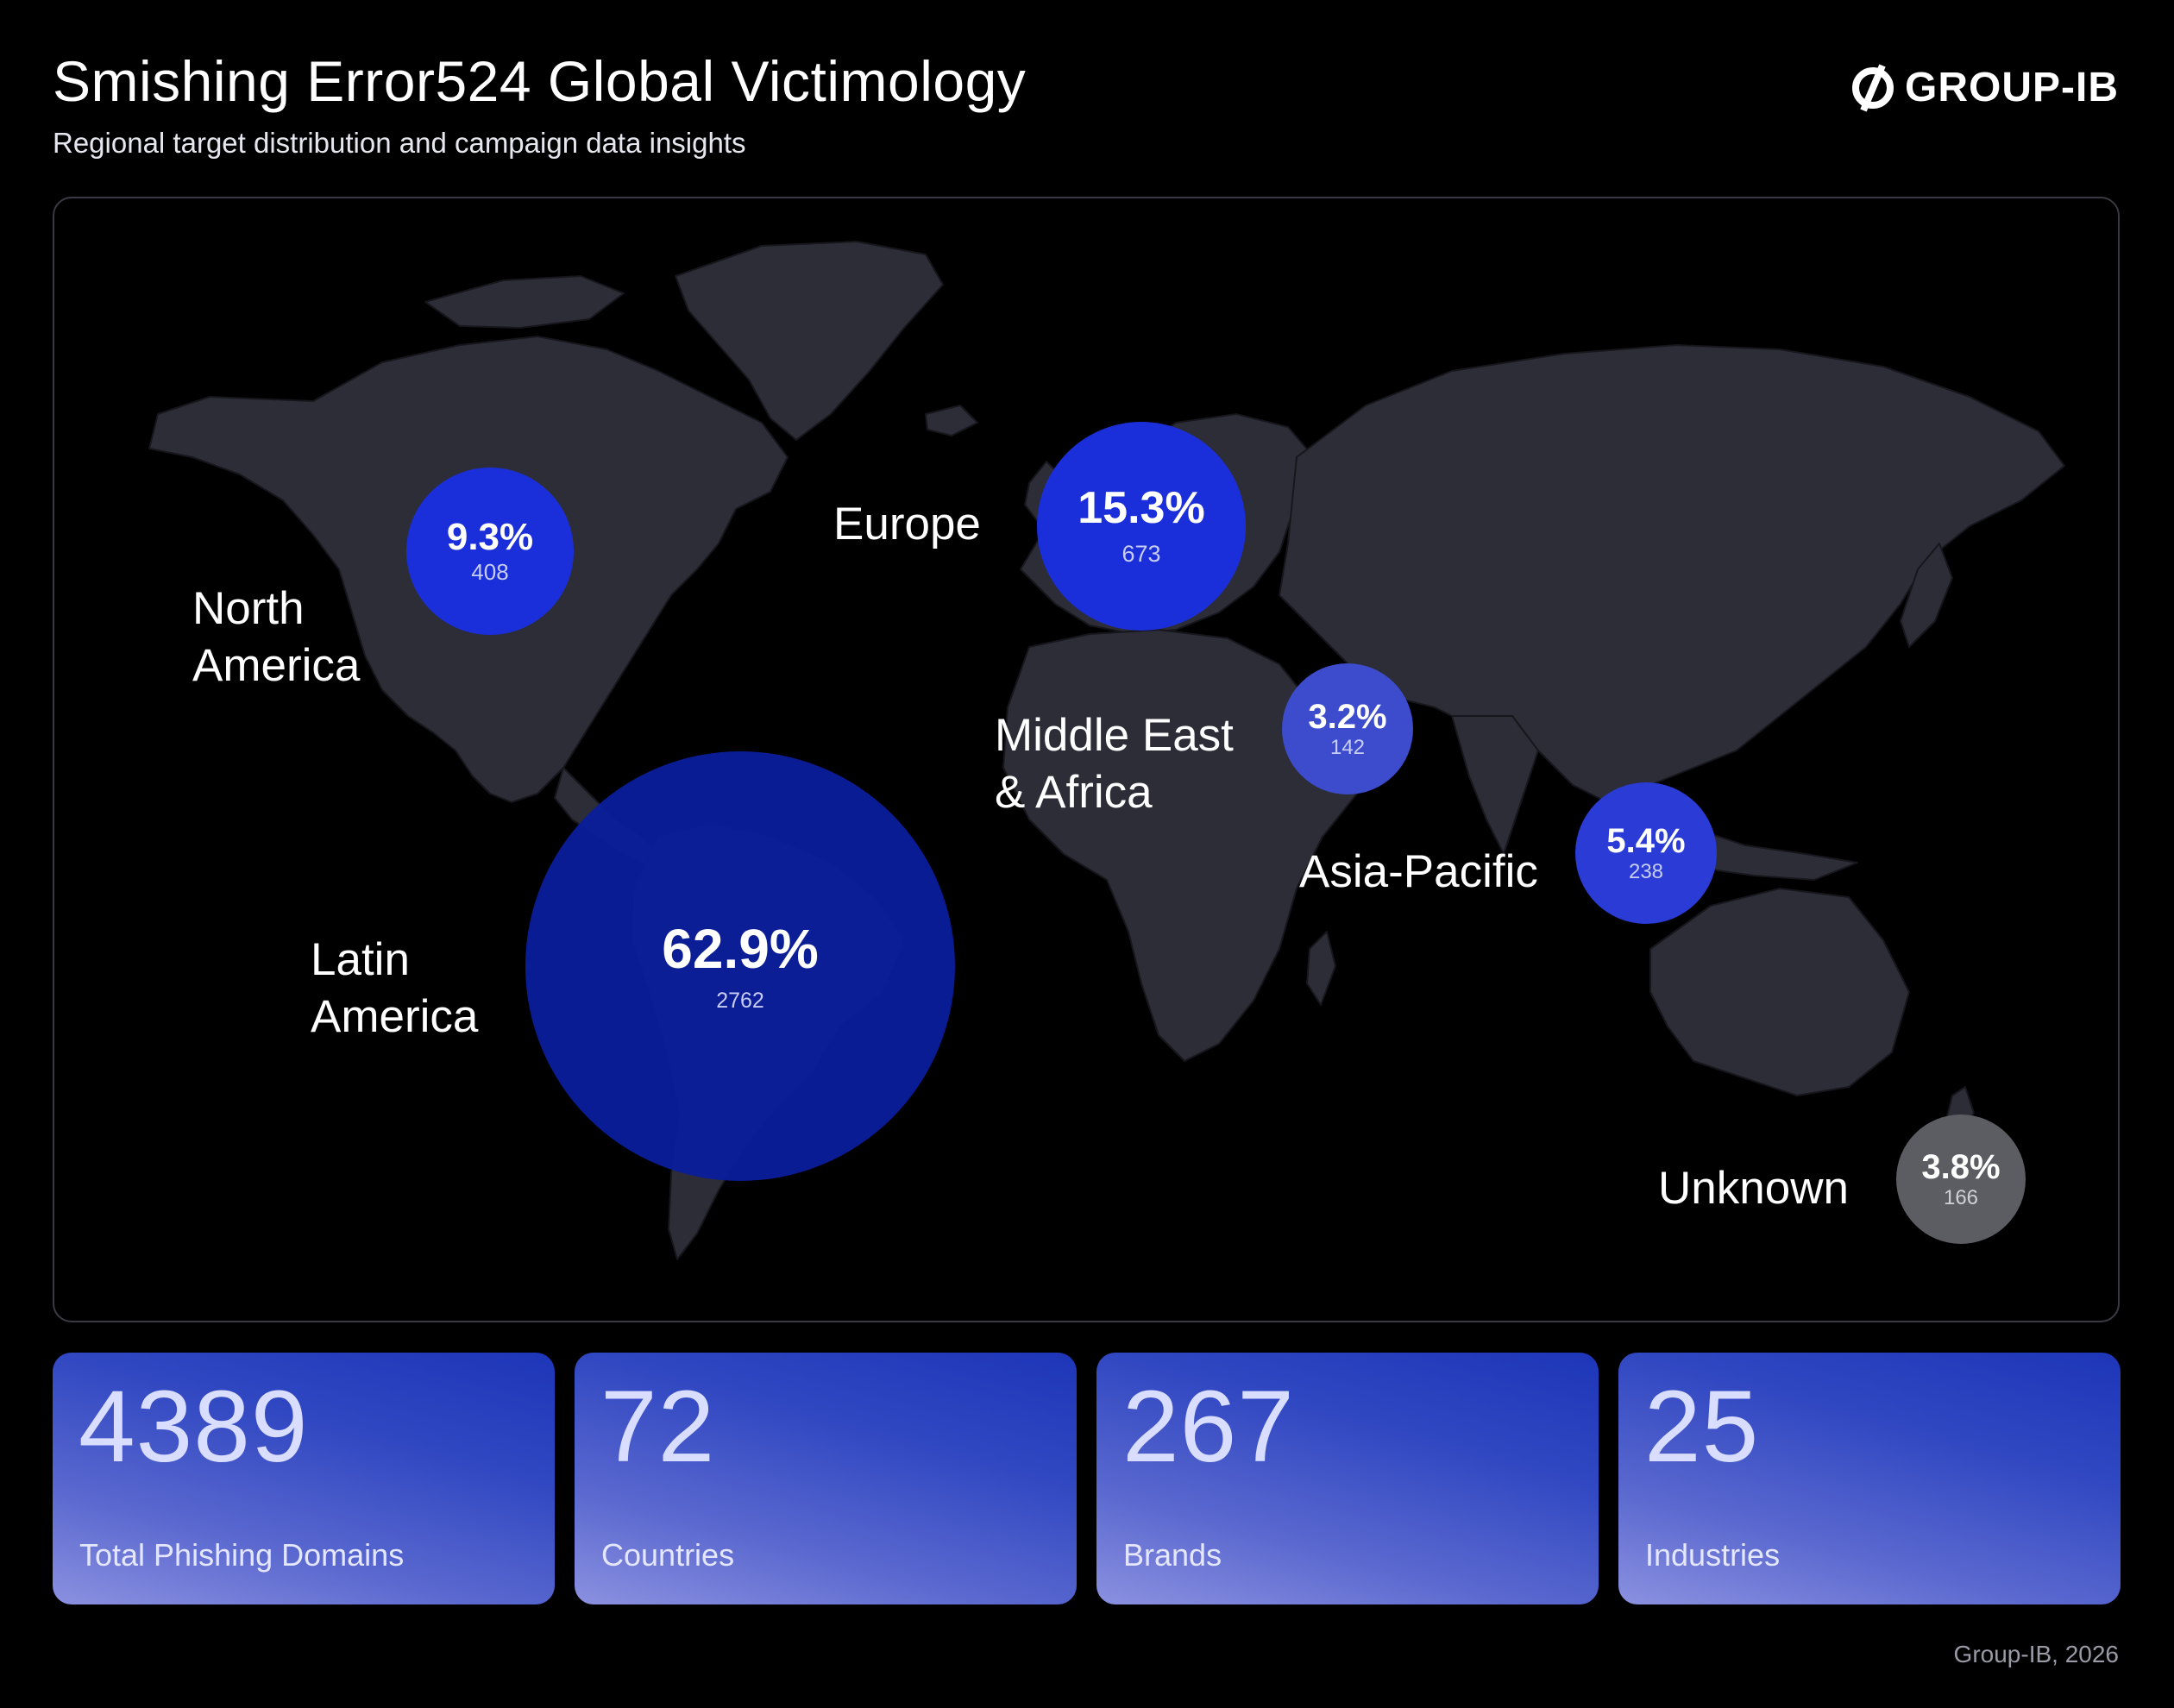  I want to click on brand-logo: GROUP-IB, so click(1984, 87).